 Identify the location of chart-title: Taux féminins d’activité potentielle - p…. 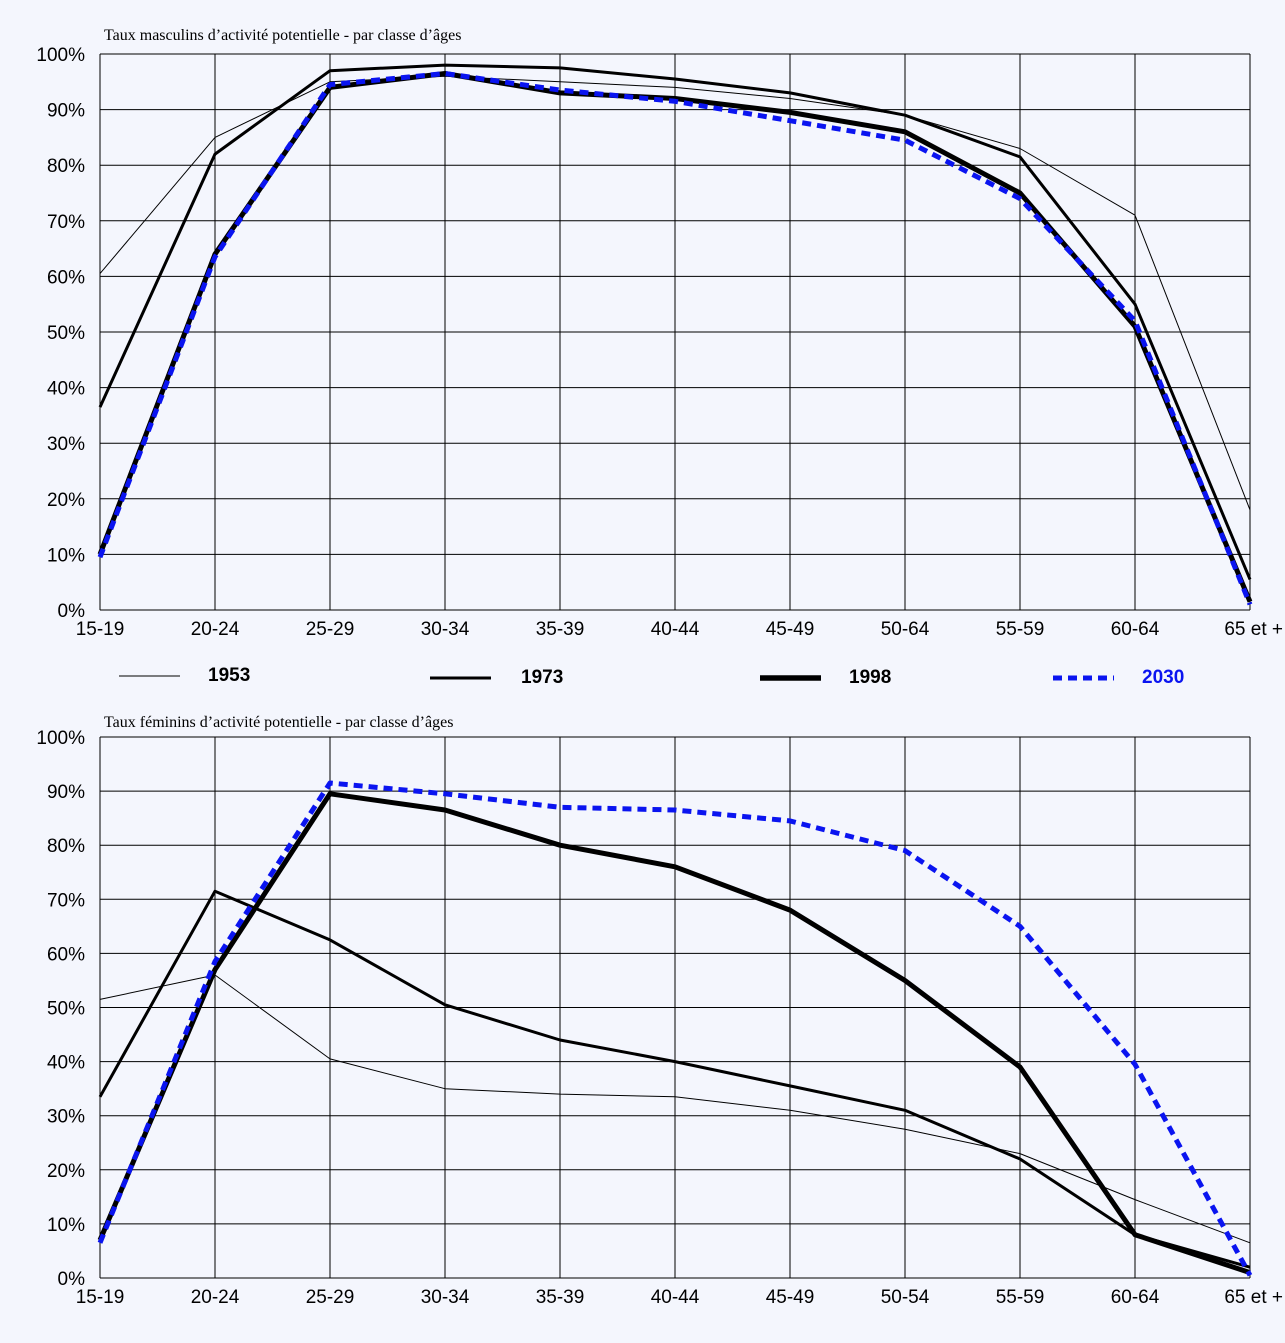
(278, 722).